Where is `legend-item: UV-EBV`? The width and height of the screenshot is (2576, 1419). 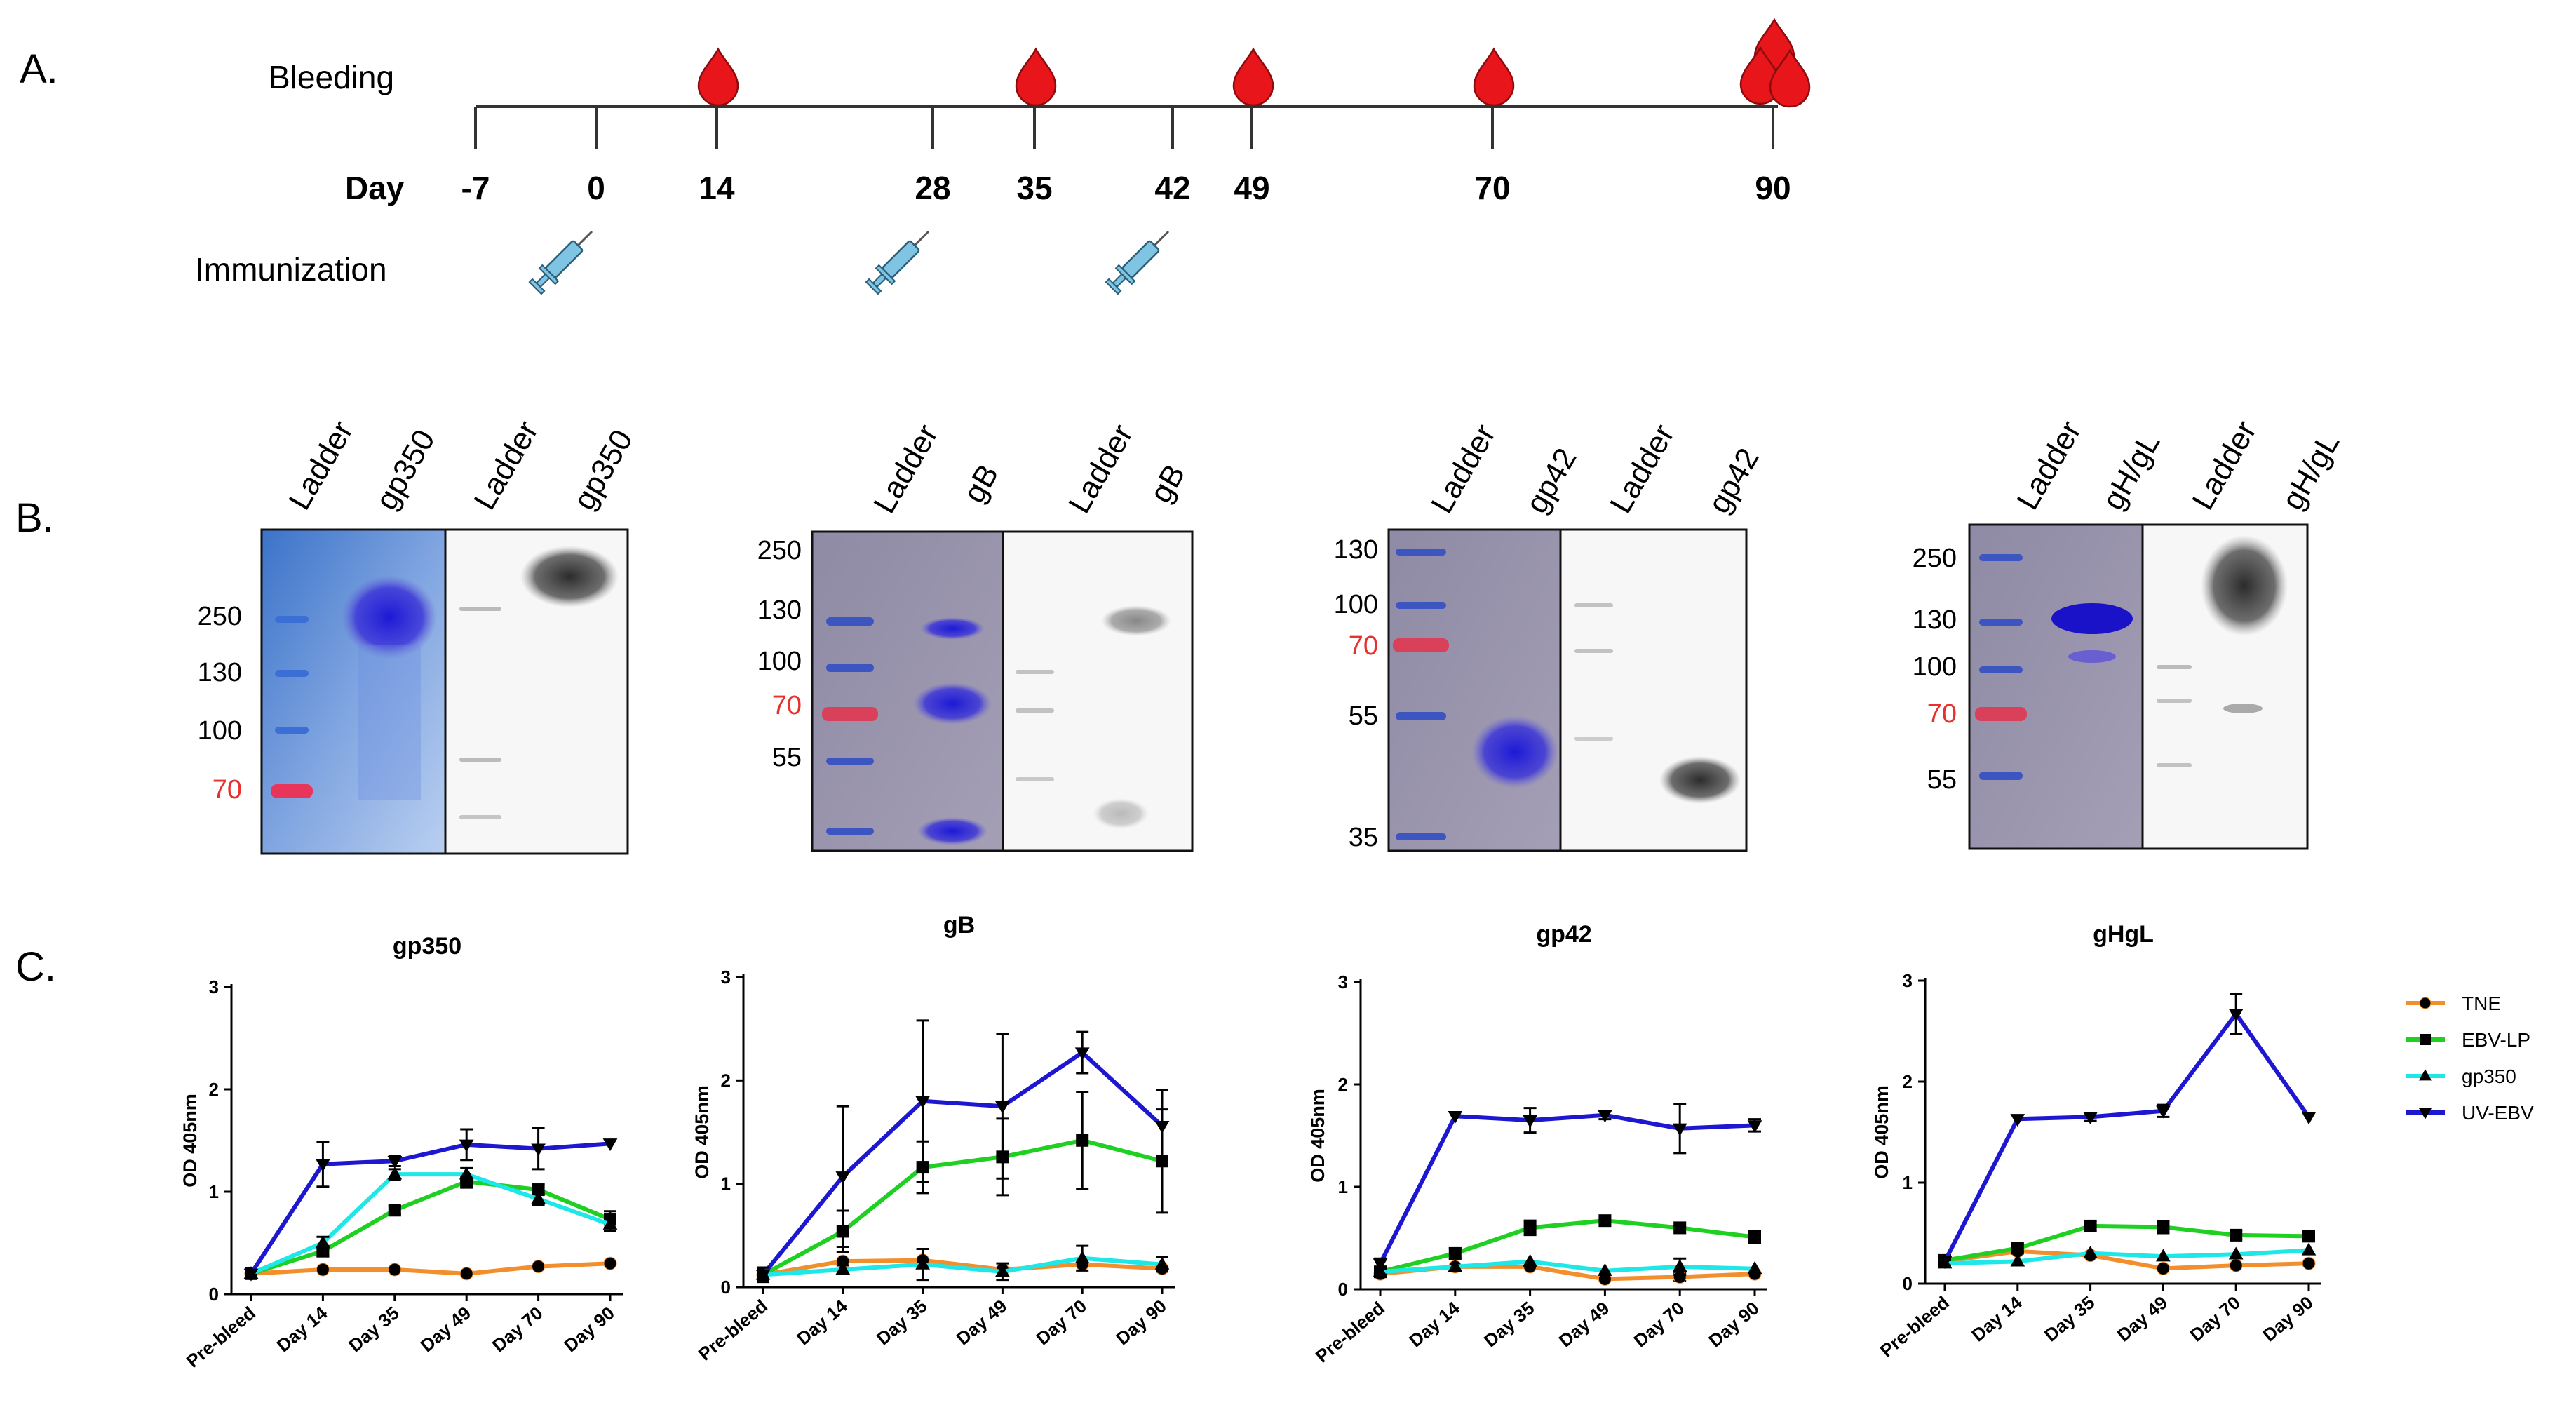 legend-item: UV-EBV is located at coordinates (2470, 1113).